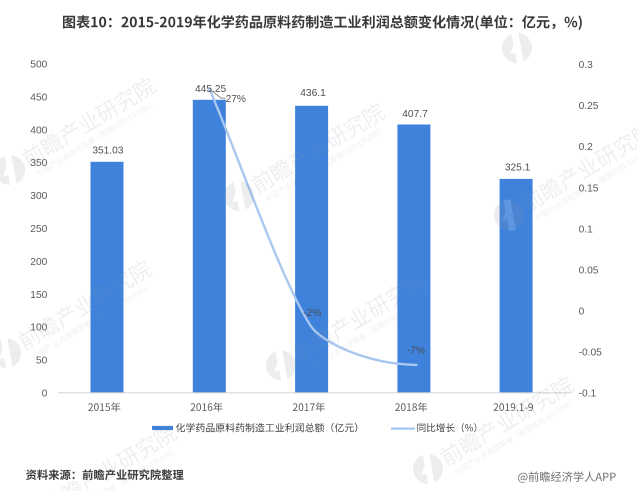  What do you see at coordinates (591, 352) in the screenshot?
I see `svg-text: -0.05` at bounding box center [591, 352].